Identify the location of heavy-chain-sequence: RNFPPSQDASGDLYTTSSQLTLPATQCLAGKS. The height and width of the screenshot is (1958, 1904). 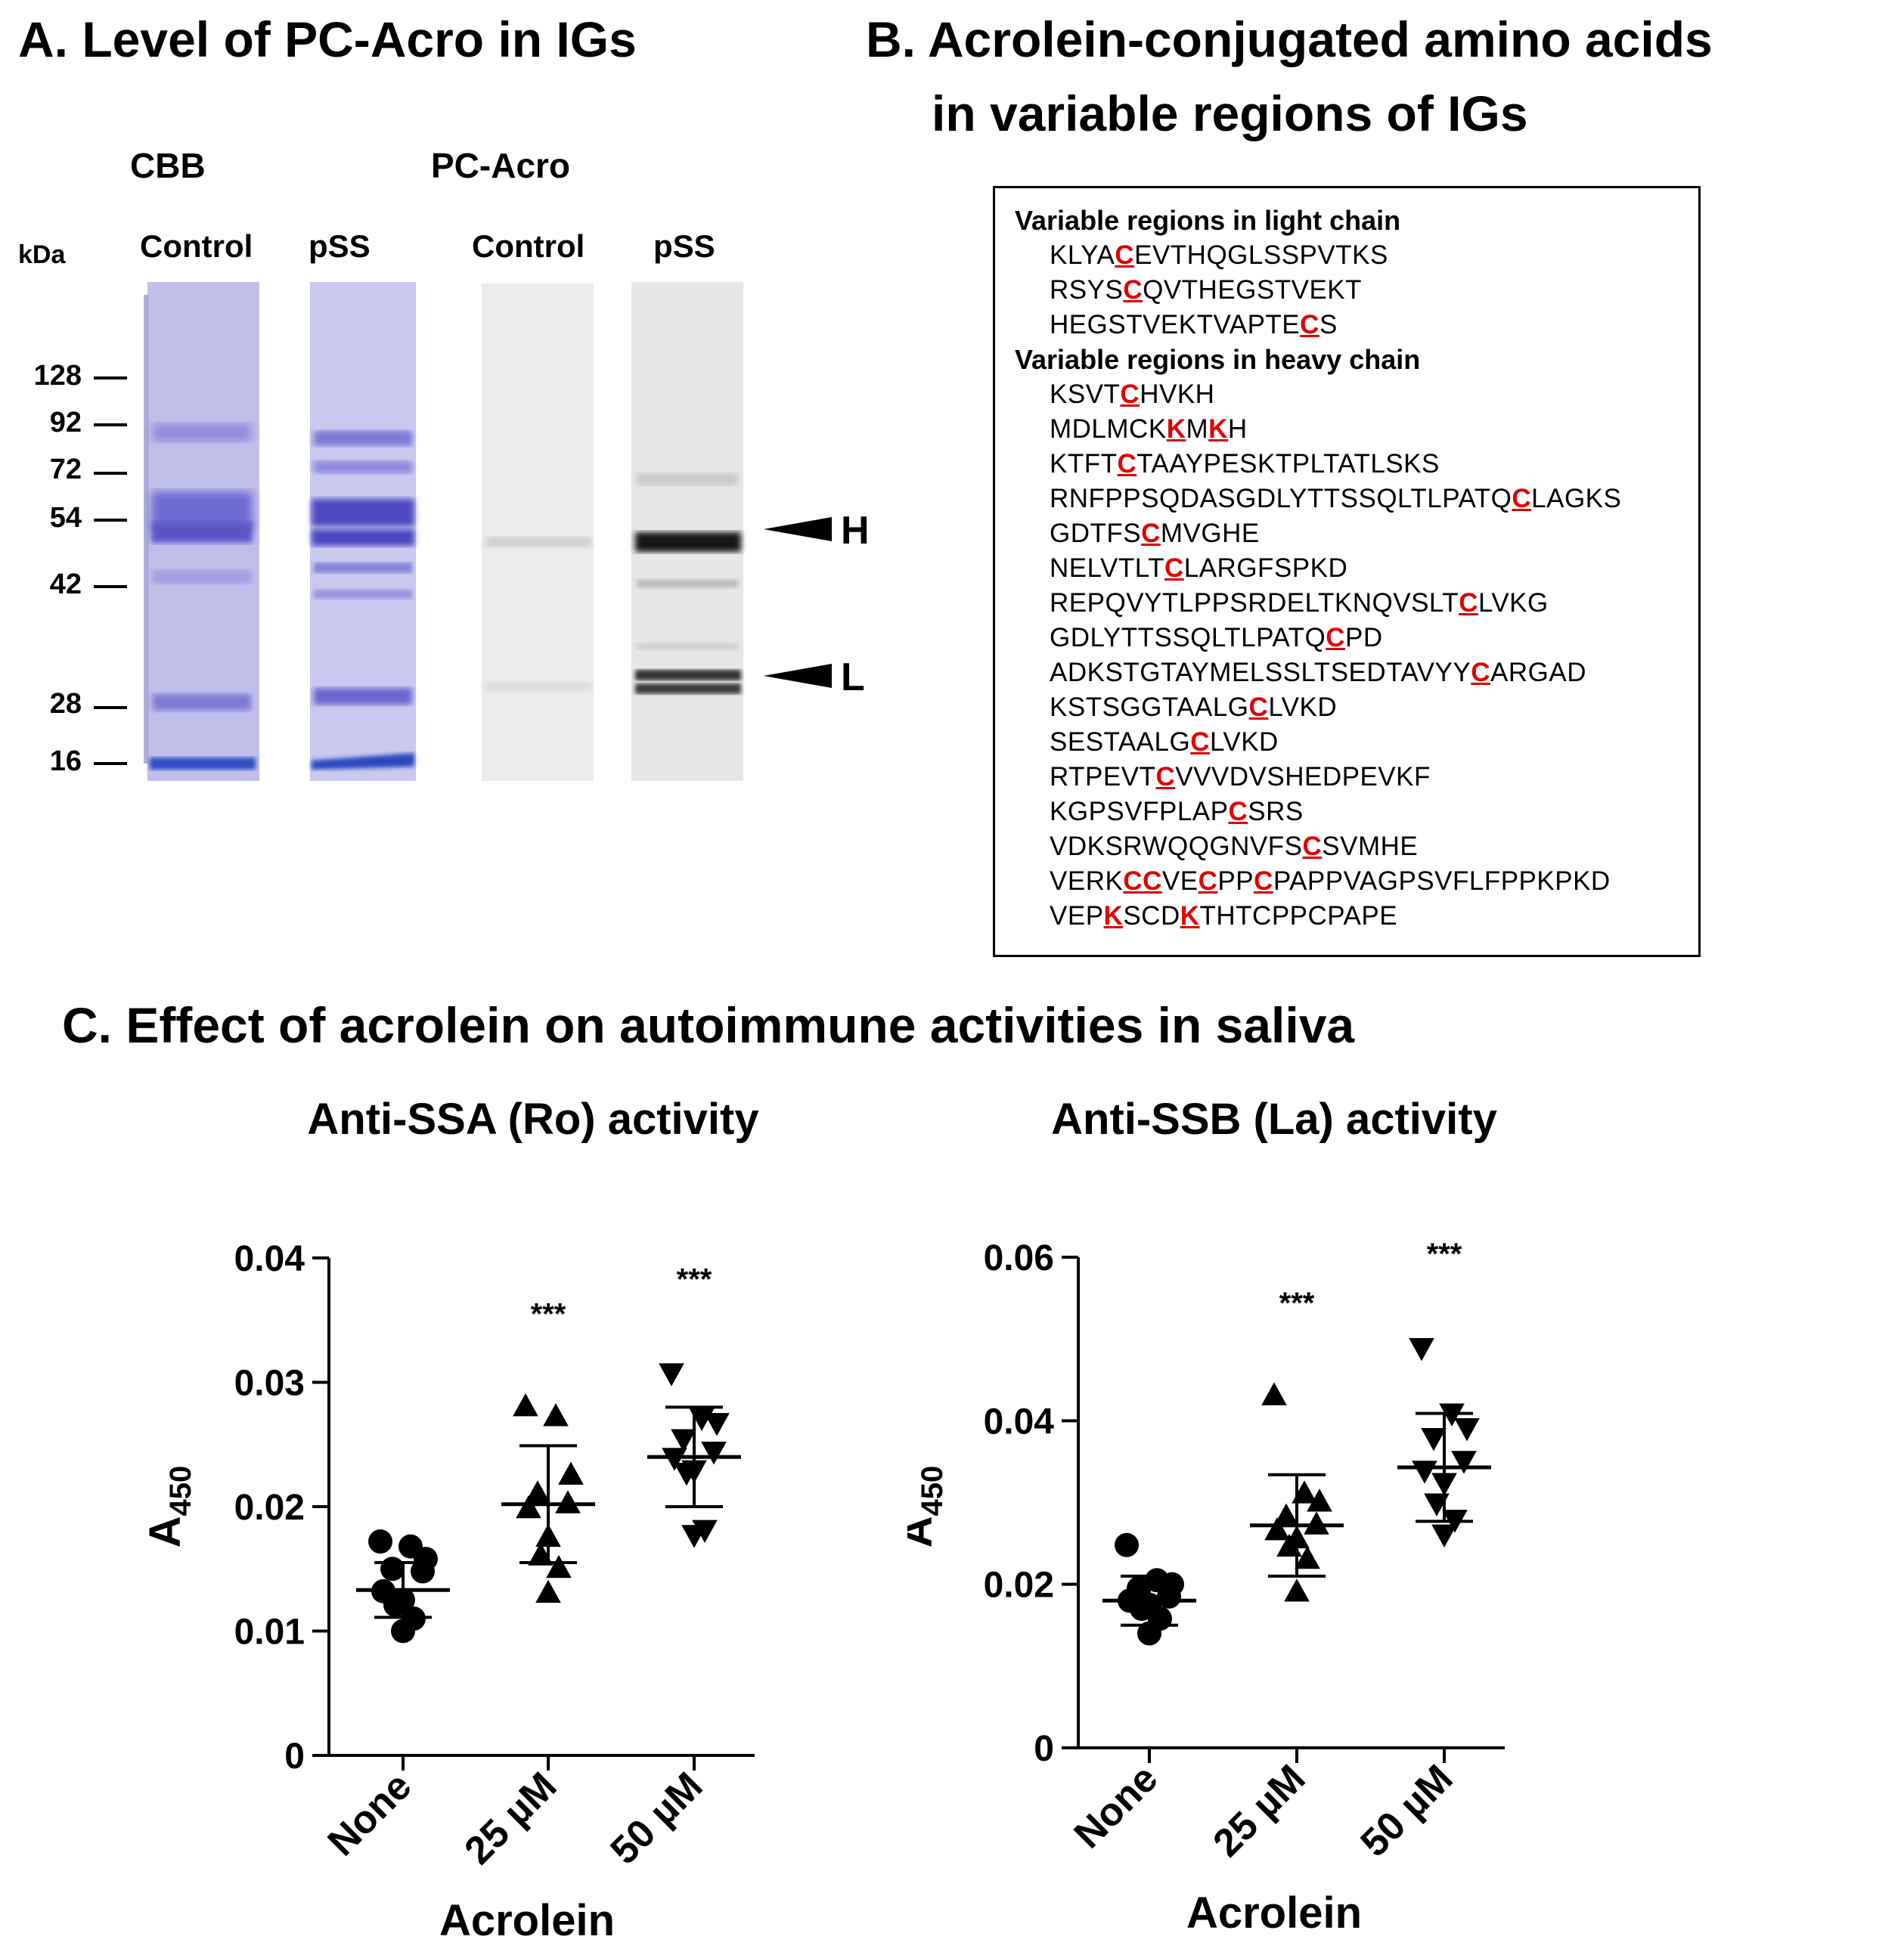
(1336, 498).